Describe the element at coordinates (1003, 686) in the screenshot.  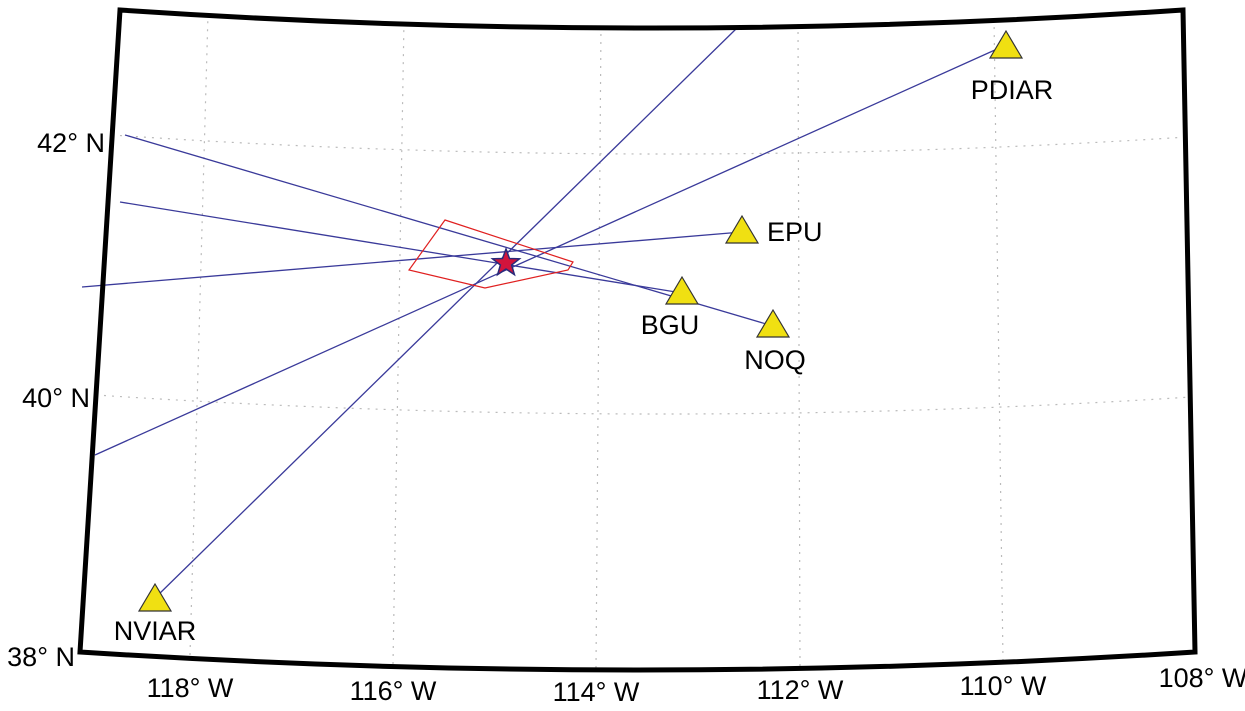
I see `longitude-label: 110° W` at that location.